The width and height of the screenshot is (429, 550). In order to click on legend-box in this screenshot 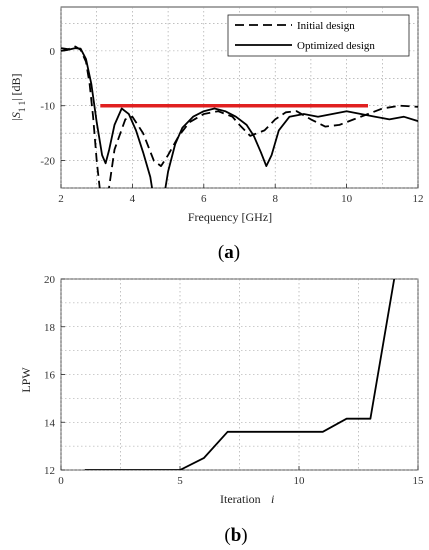, I will do `click(318, 35)`.